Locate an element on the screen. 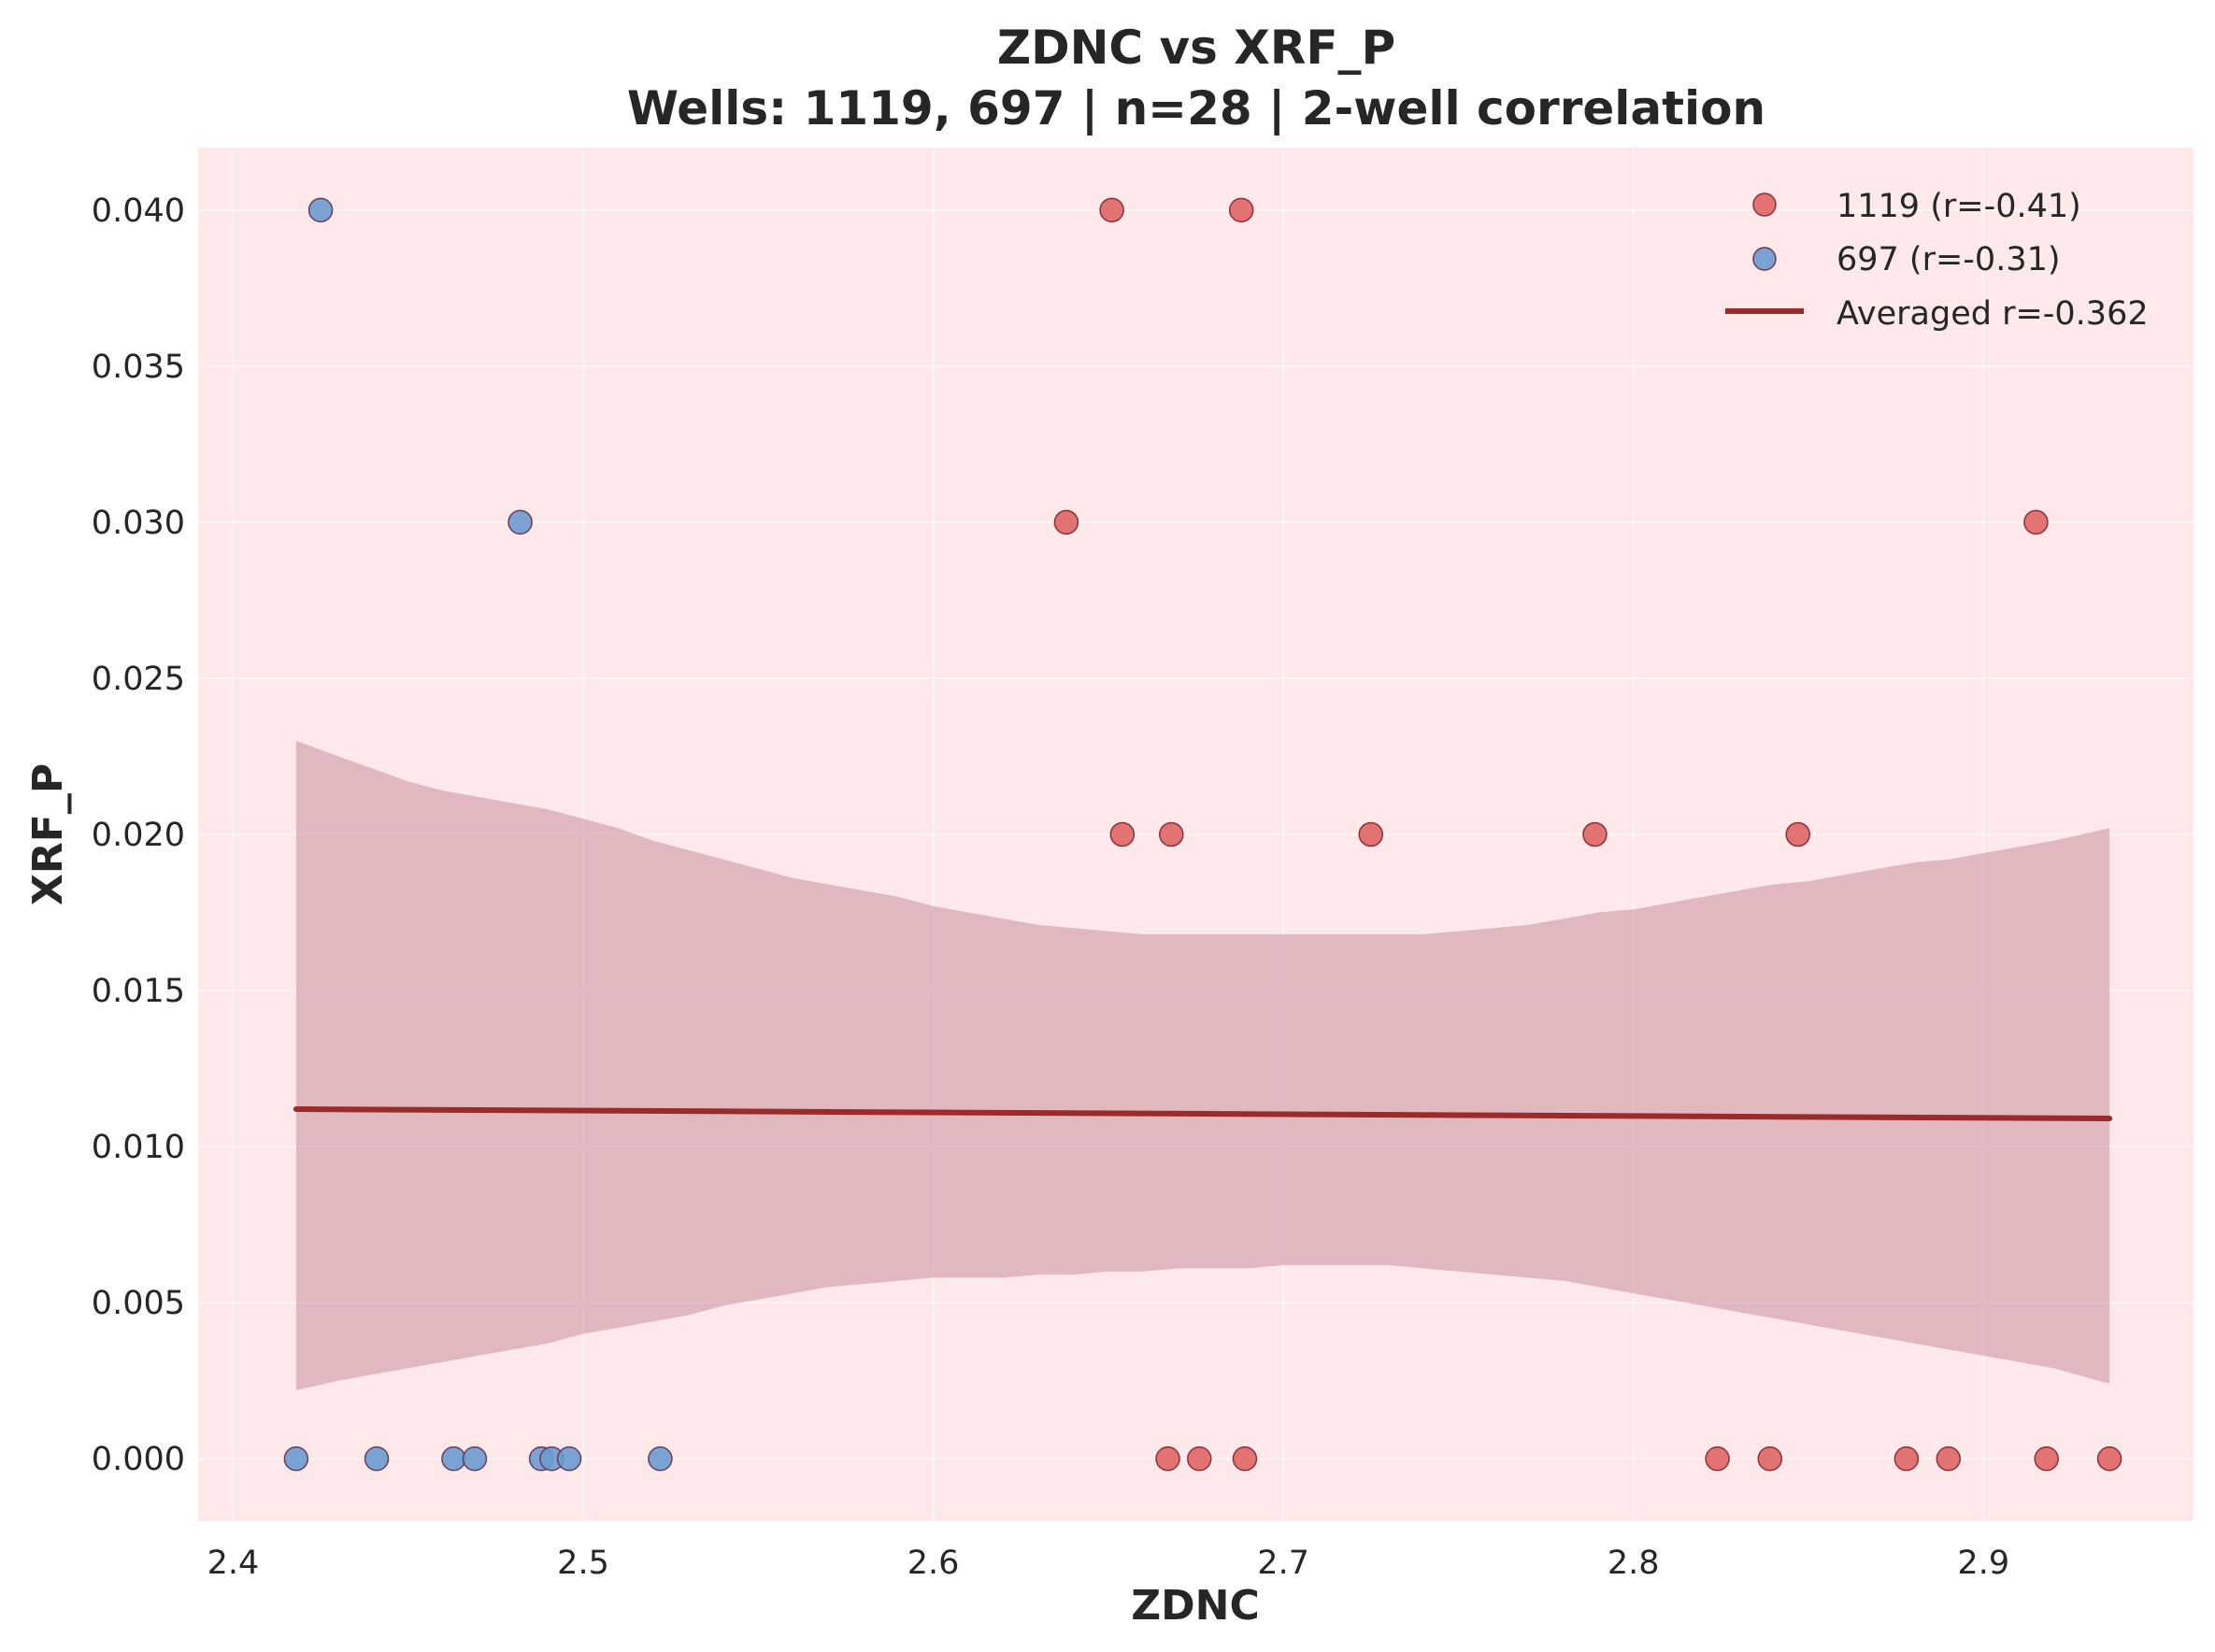 The height and width of the screenshot is (1652, 2215). averaged-fit-line is located at coordinates (1203, 1114).